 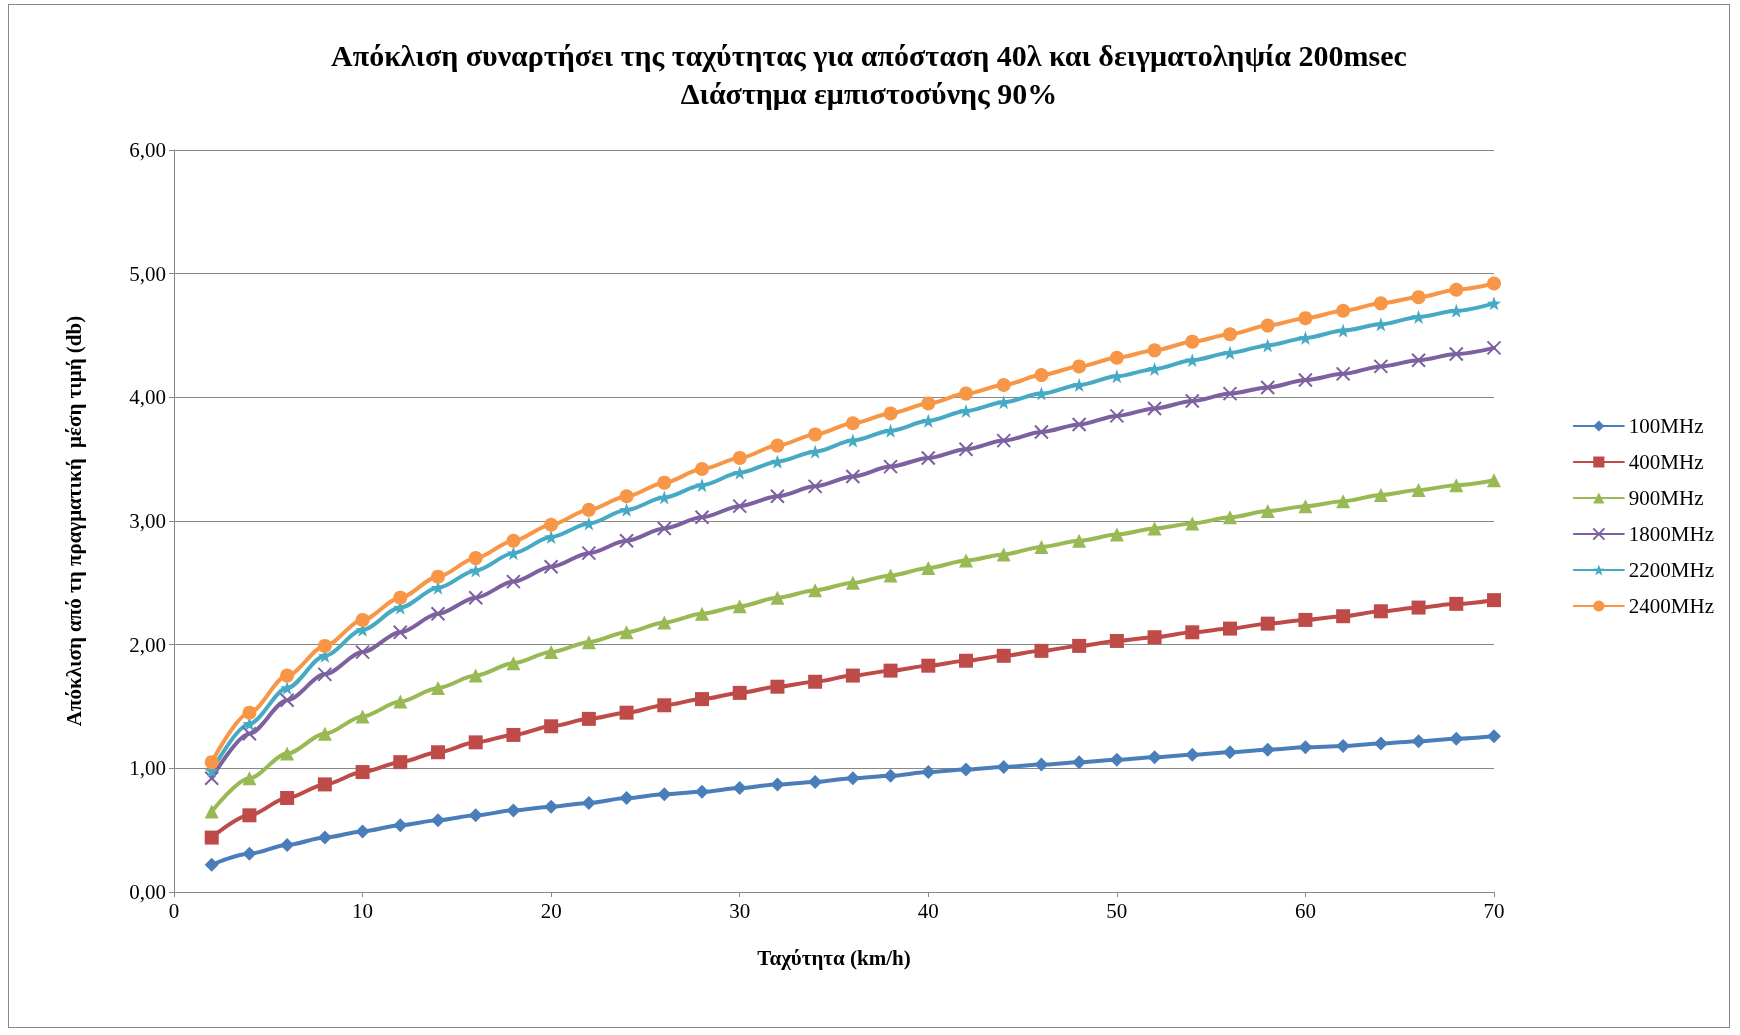 What do you see at coordinates (147, 892) in the screenshot?
I see `y-tick-label: 0,00` at bounding box center [147, 892].